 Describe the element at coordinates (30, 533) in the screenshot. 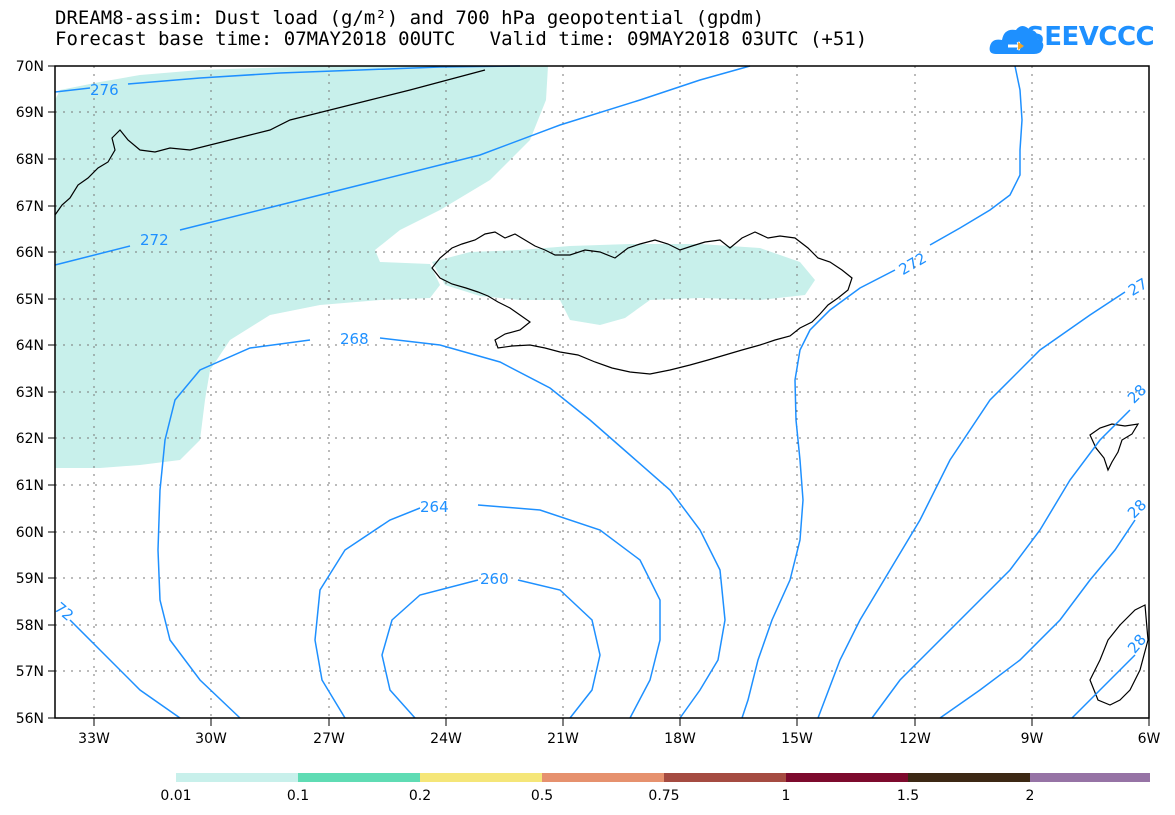

I see `lat-label: 60N` at that location.